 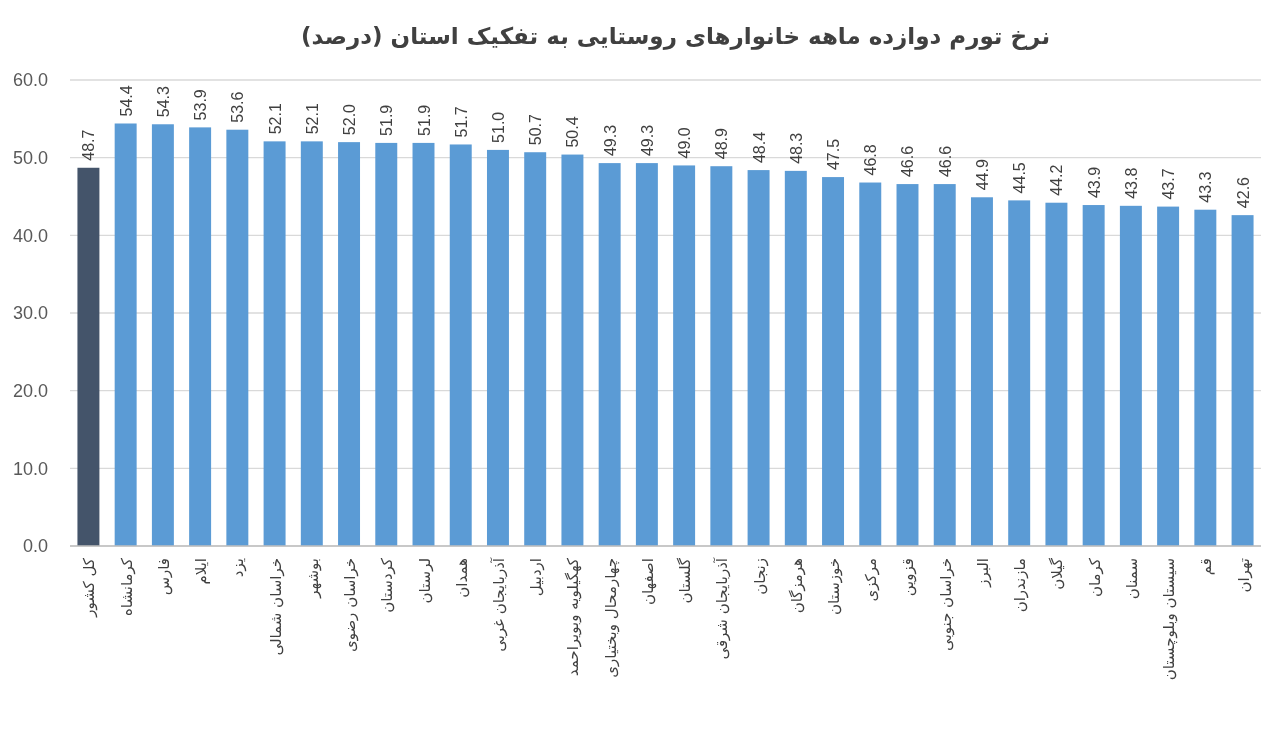 I want to click on x-tick-label: لرستان, so click(x=424, y=581).